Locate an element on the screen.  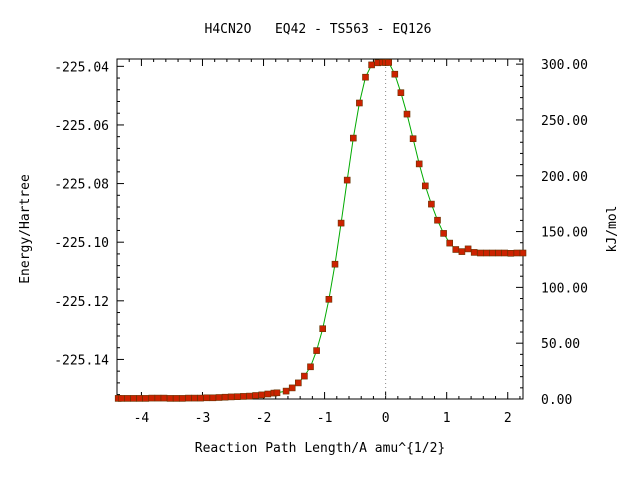
y-tick-label: -225.04 is located at coordinates (81, 67).